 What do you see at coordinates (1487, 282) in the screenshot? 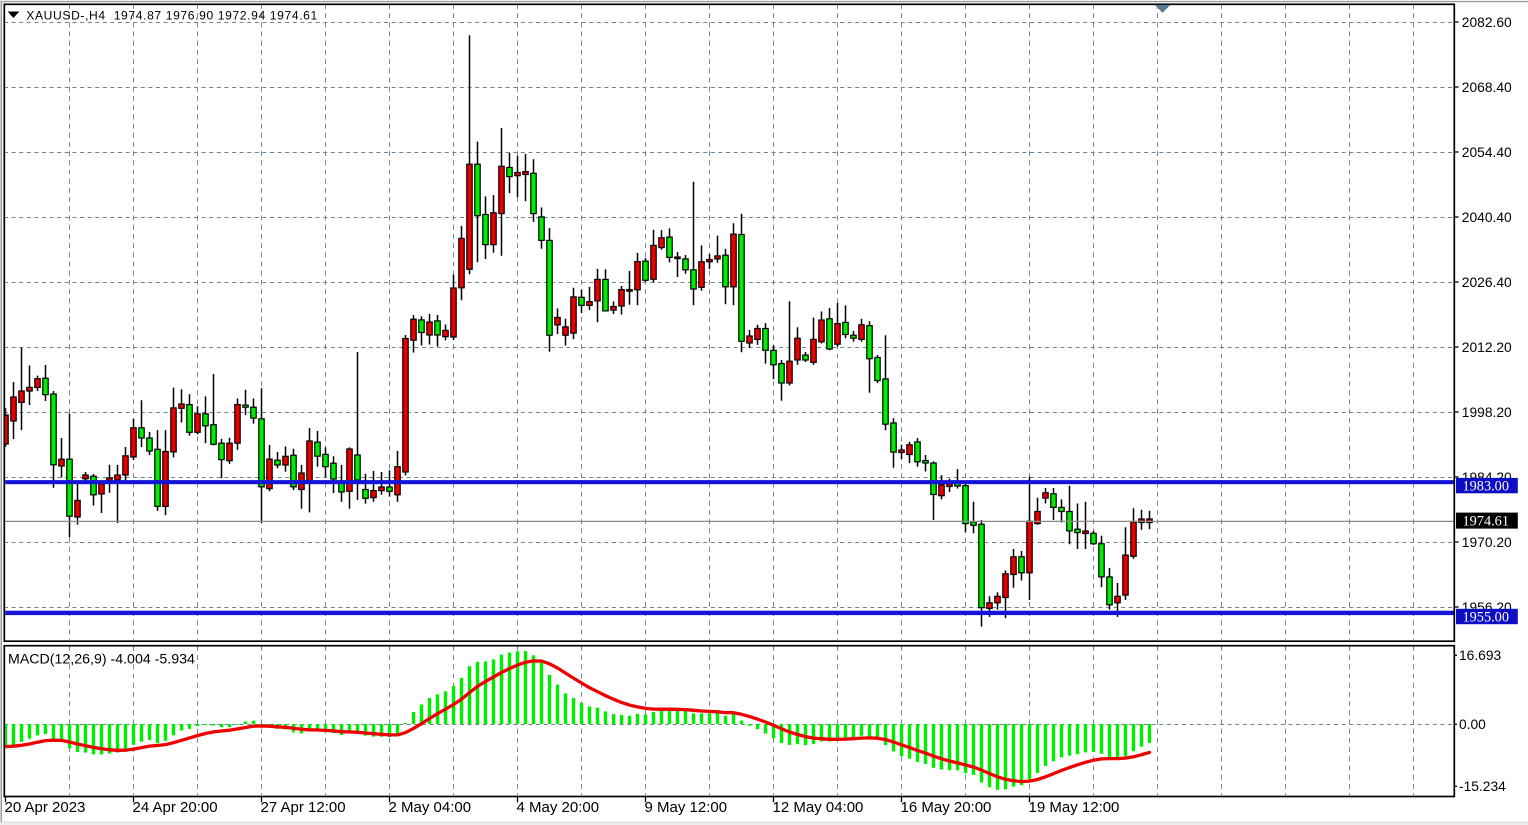
I see `svg-text: 2026.40` at bounding box center [1487, 282].